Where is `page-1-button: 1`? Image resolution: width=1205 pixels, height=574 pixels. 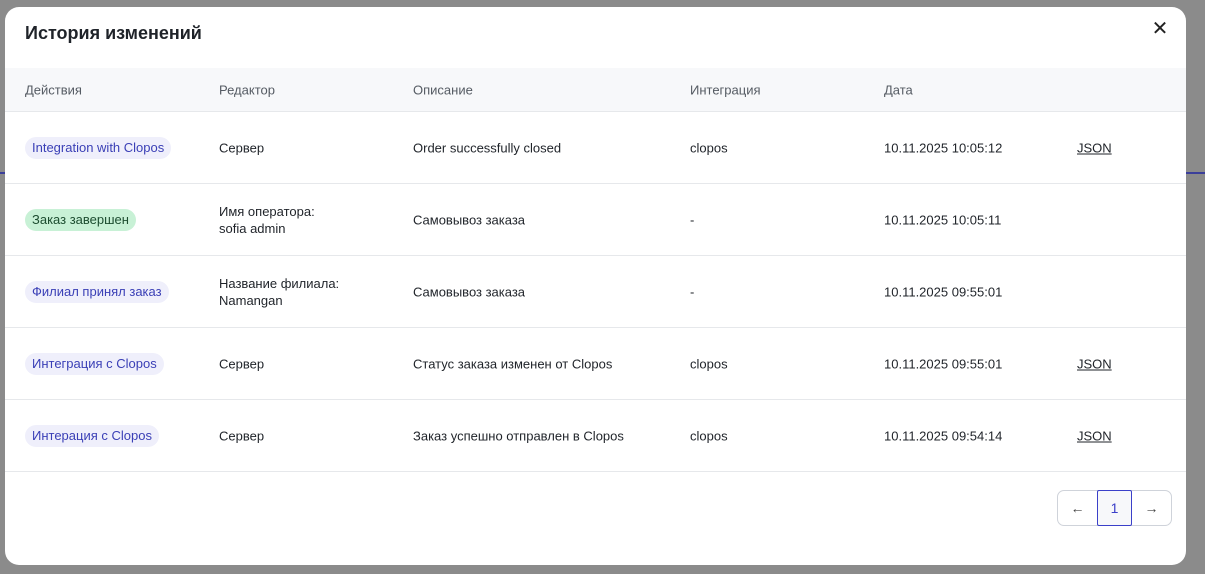 page-1-button: 1 is located at coordinates (1114, 508).